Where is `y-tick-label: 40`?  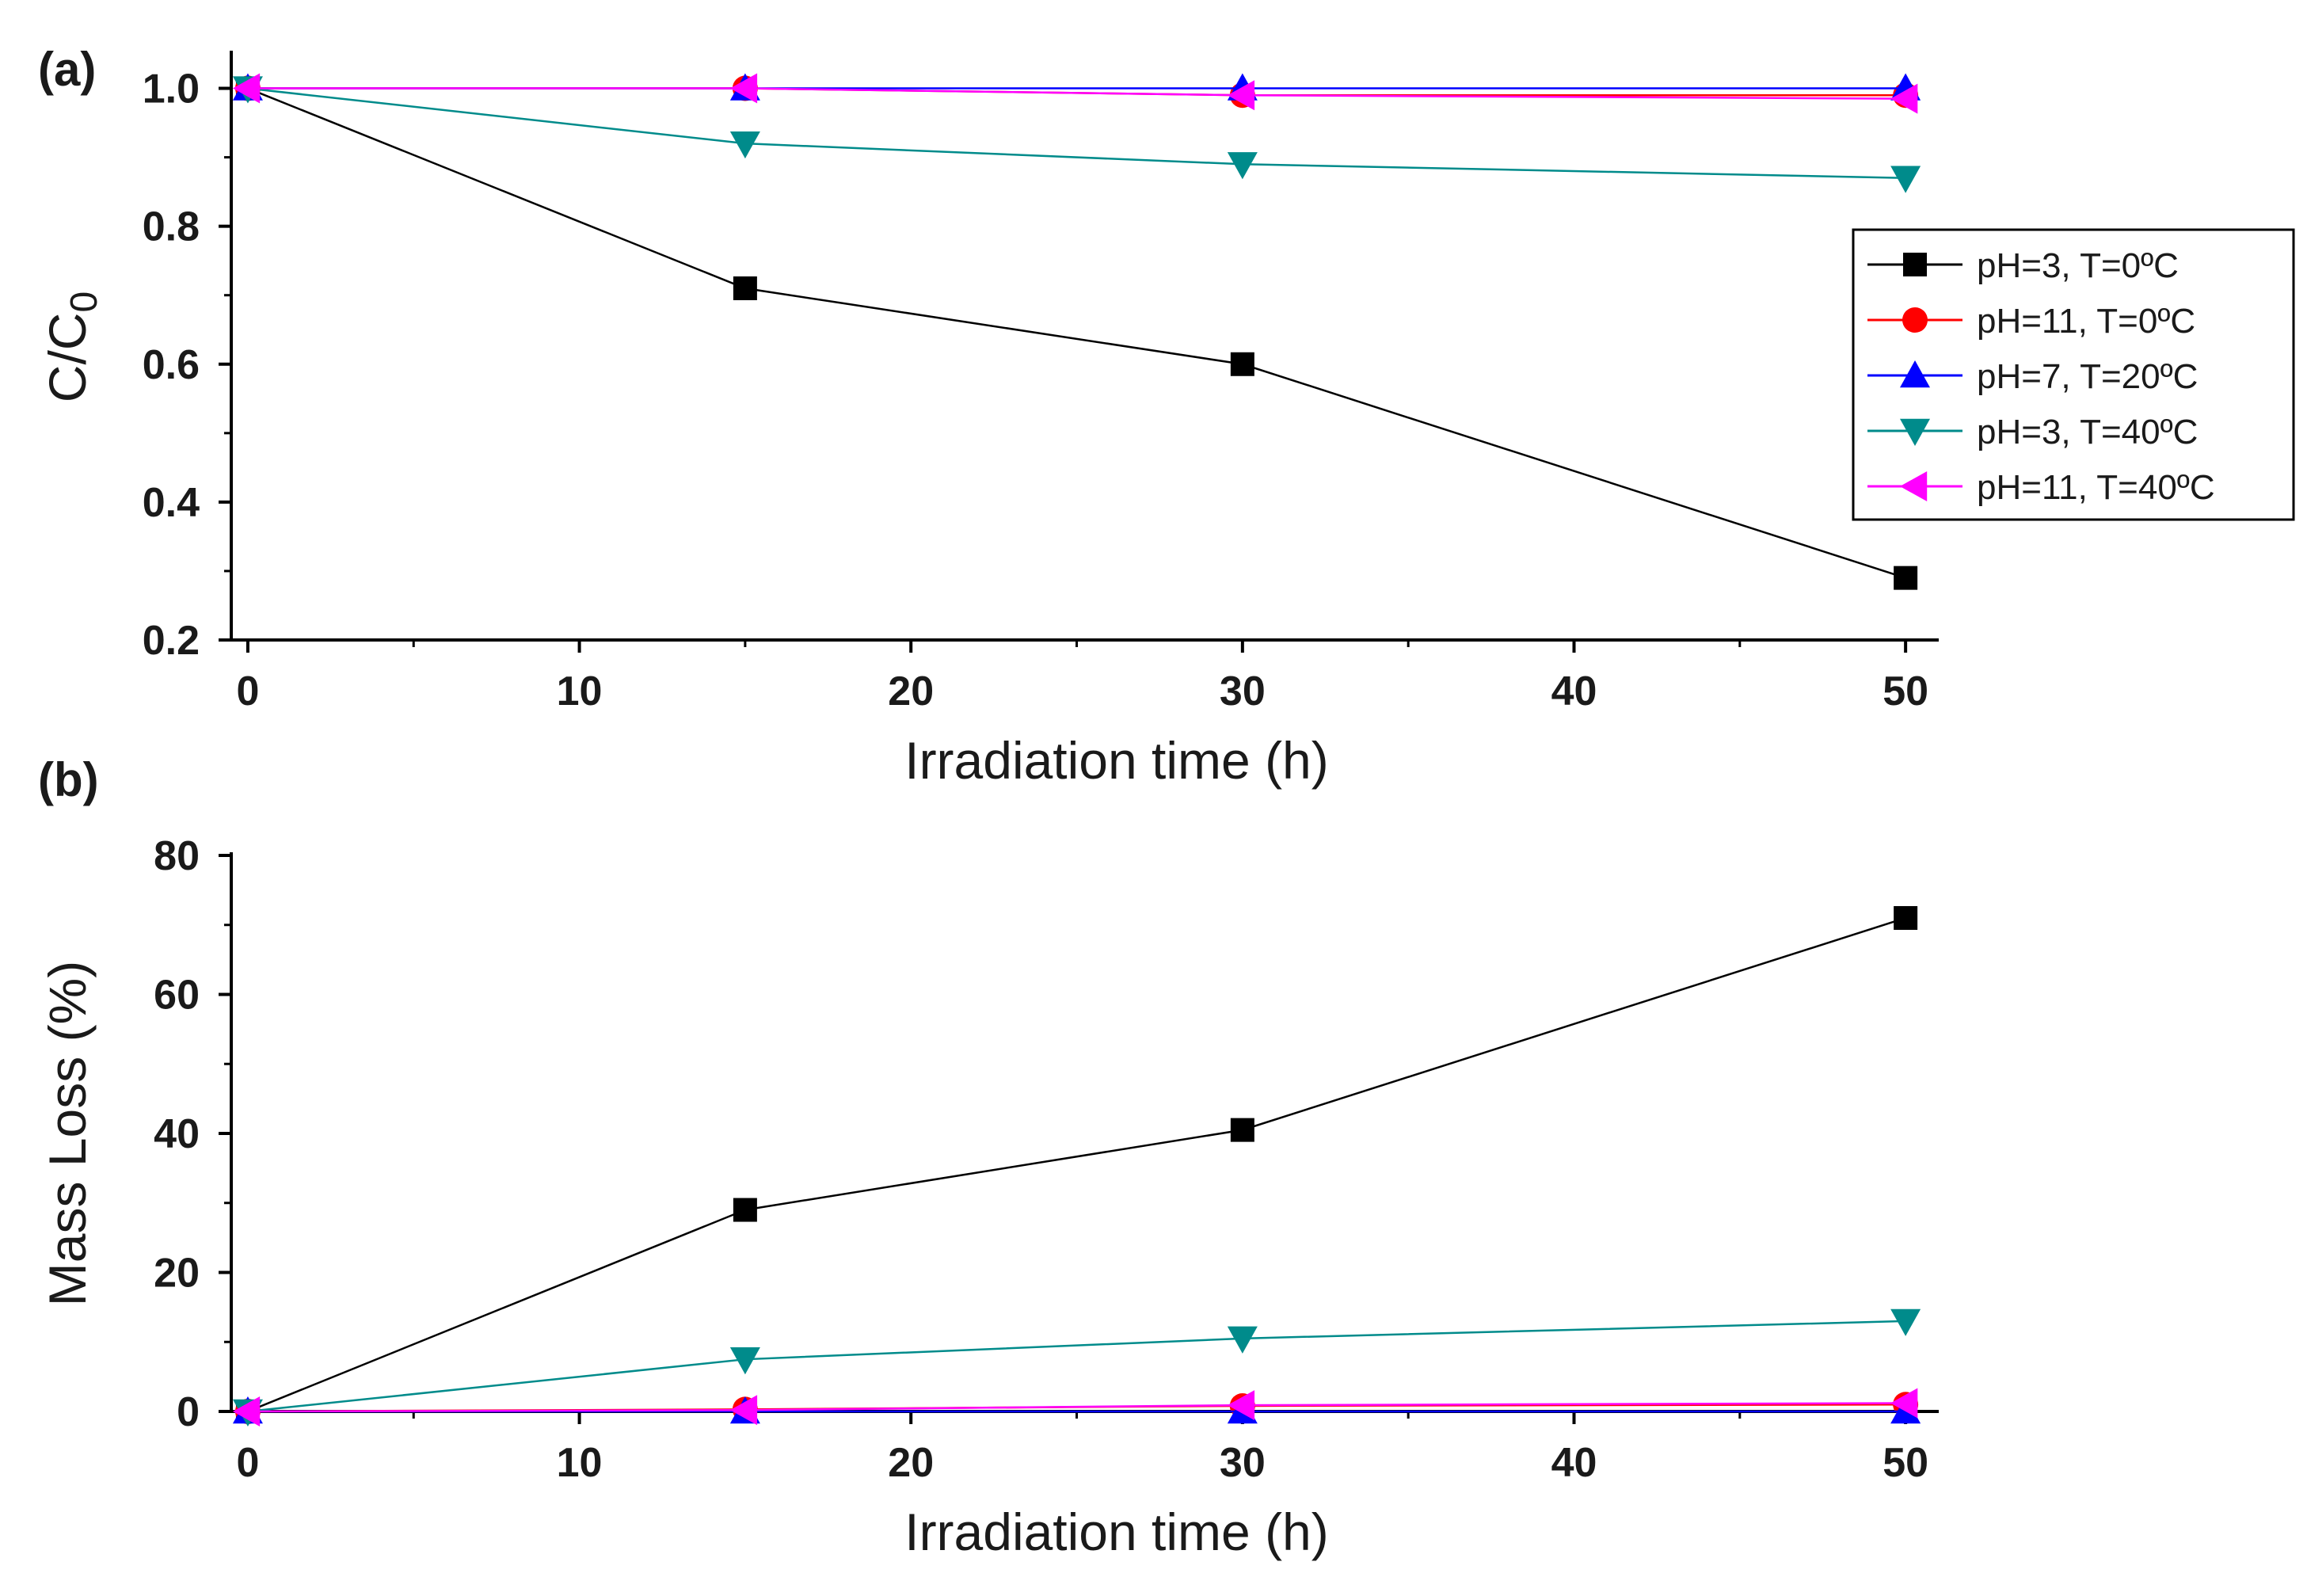 y-tick-label: 40 is located at coordinates (177, 1134).